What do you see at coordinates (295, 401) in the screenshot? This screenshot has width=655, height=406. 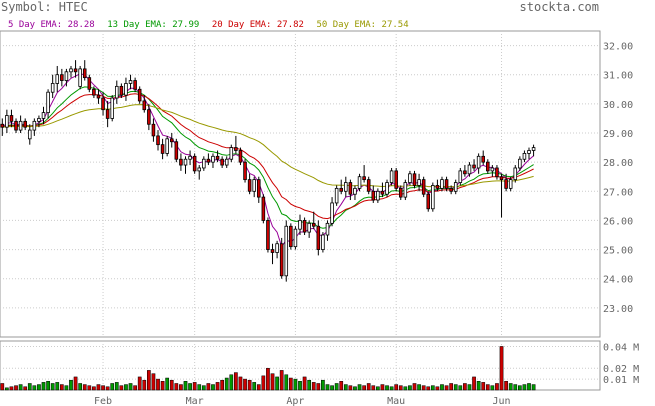 I see `month-label: Apr` at bounding box center [295, 401].